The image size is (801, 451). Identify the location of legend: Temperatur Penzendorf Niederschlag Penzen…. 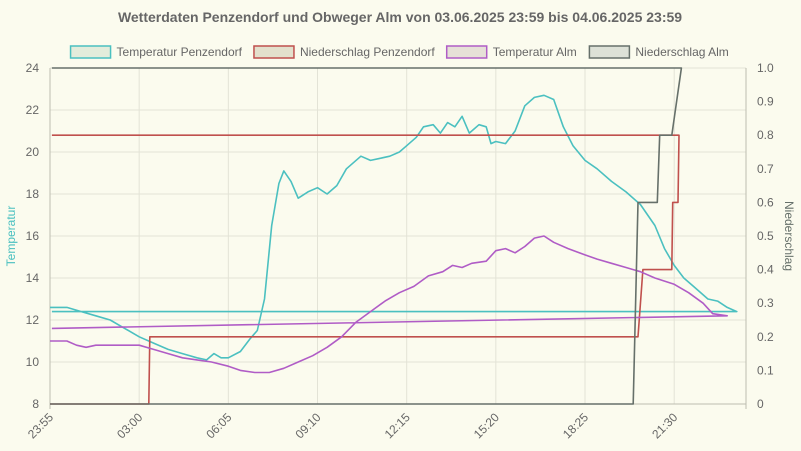
(399, 52).